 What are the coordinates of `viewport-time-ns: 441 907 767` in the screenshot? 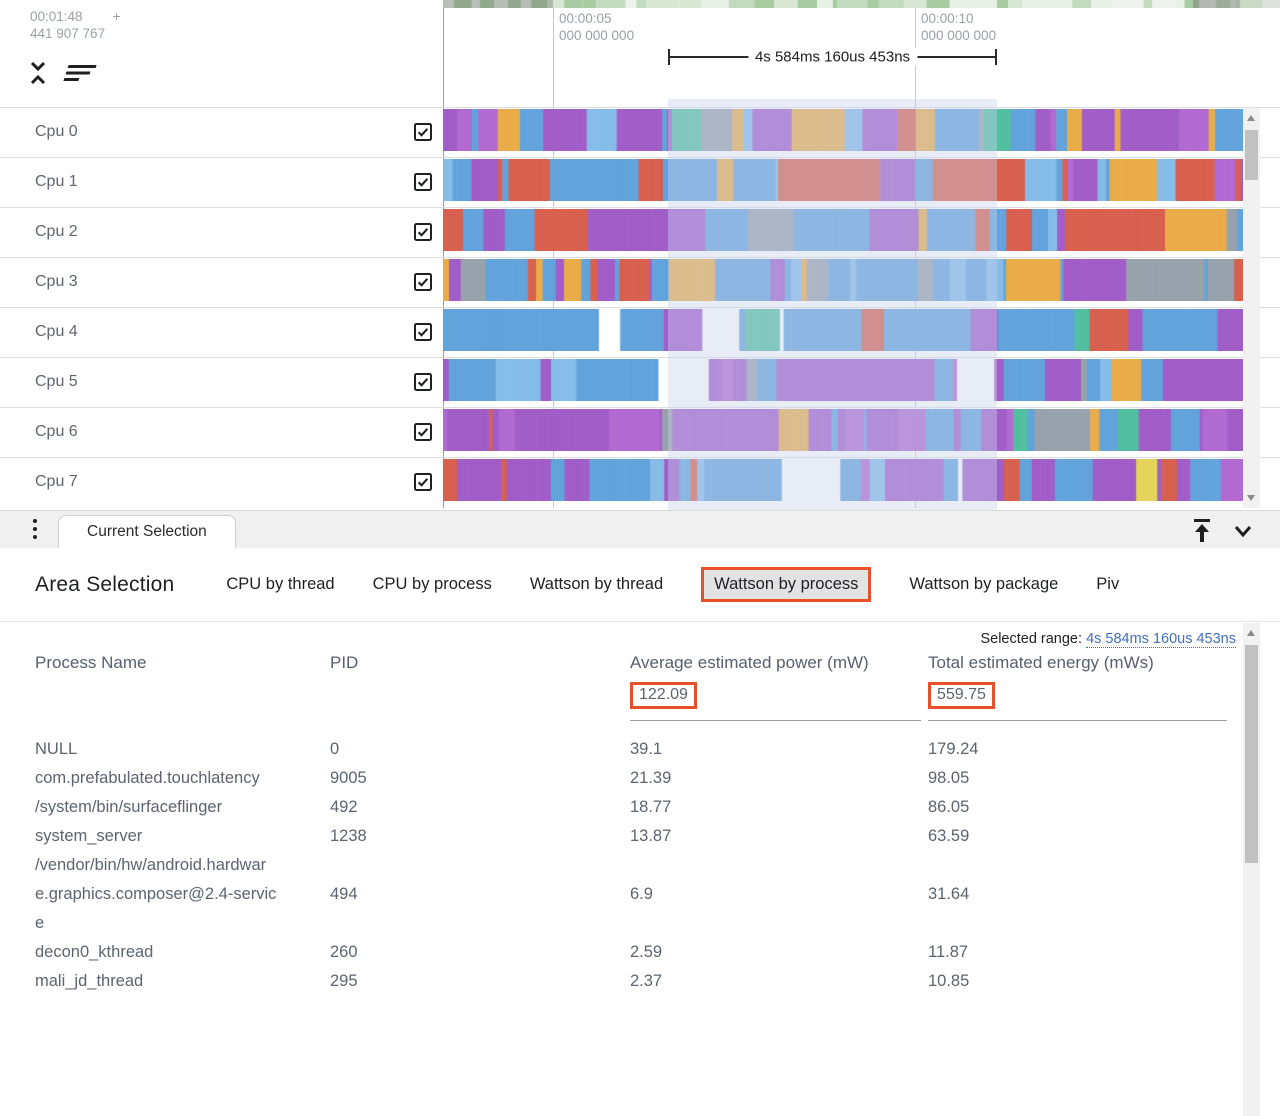 It's located at (68, 33).